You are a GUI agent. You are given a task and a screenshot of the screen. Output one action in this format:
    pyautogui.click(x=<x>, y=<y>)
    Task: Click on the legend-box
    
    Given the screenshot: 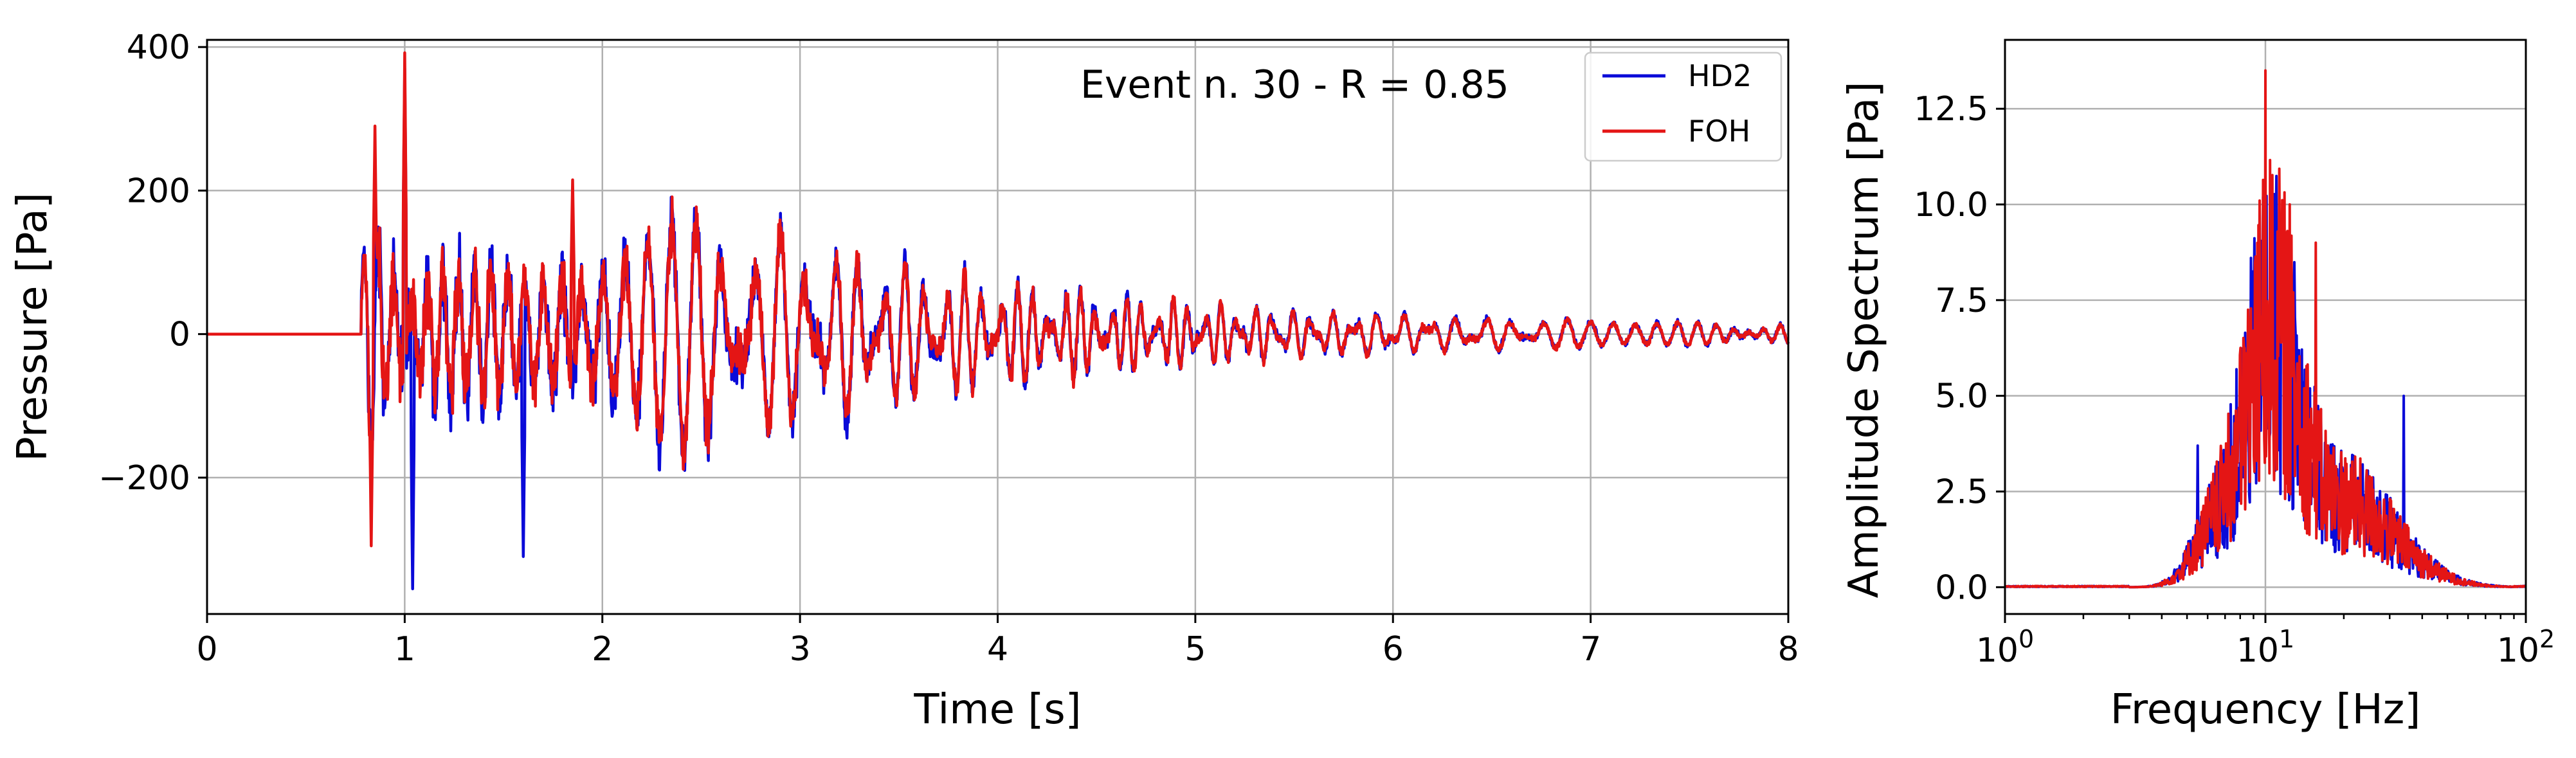 What is the action you would take?
    pyautogui.click(x=1683, y=106)
    